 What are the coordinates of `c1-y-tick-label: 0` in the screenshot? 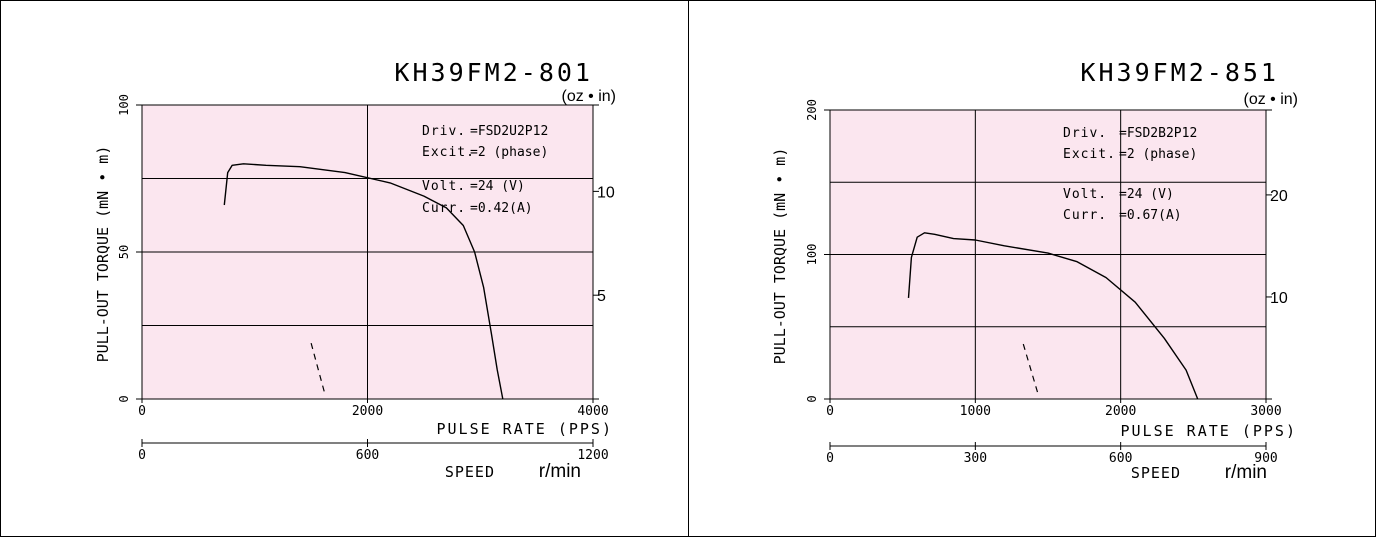 It's located at (812, 398).